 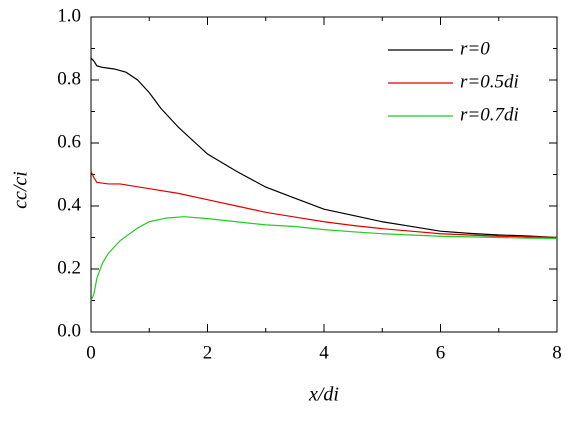 What do you see at coordinates (91, 352) in the screenshot?
I see `x-tick-label: 0` at bounding box center [91, 352].